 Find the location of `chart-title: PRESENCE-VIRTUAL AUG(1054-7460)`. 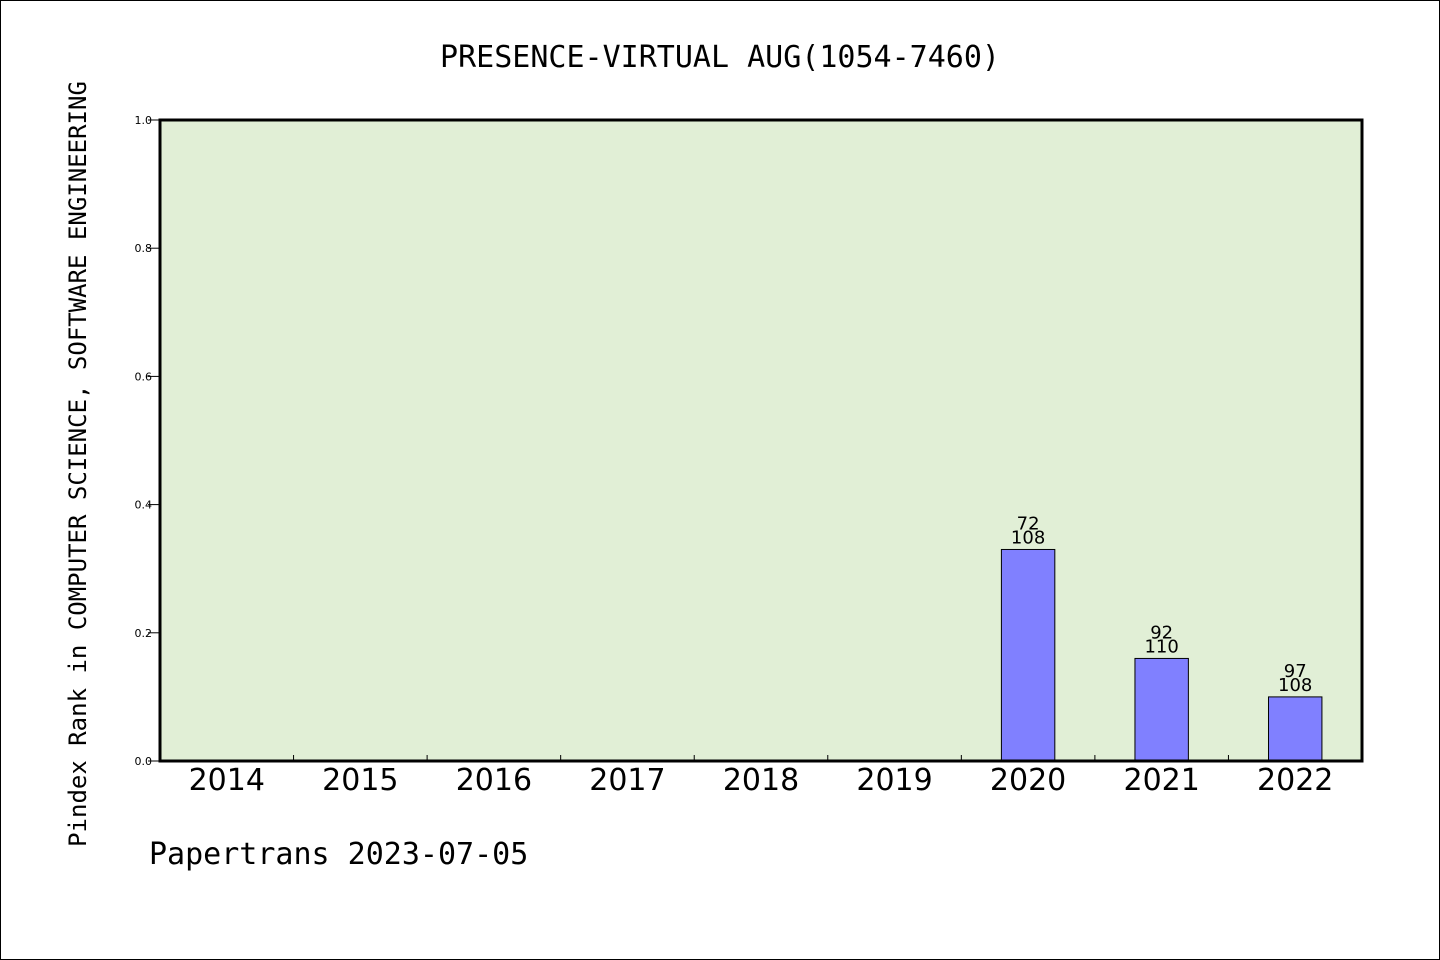

chart-title: PRESENCE-VIRTUAL AUG(1054-7460) is located at coordinates (720, 57).